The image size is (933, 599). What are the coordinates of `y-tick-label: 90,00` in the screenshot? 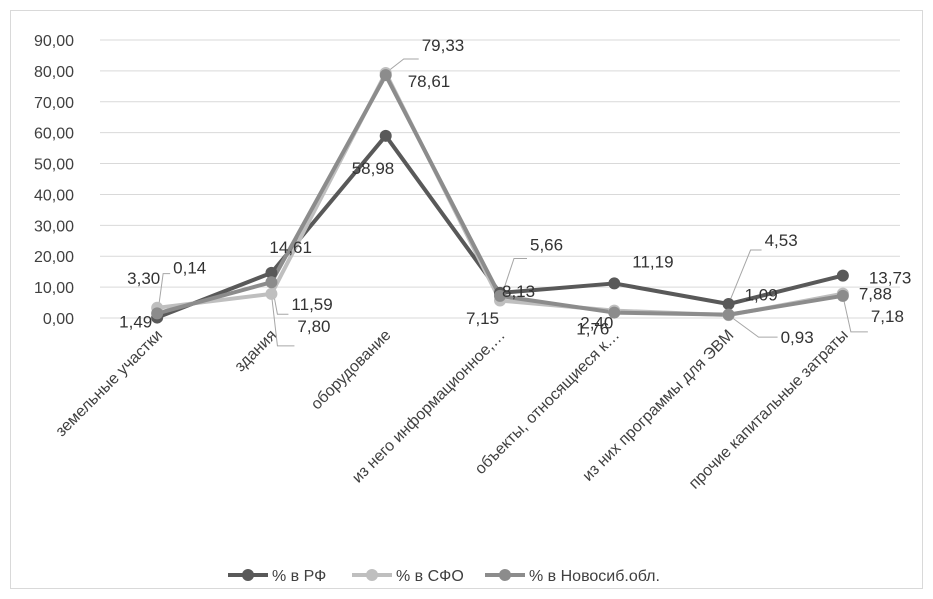 It's located at (54, 41).